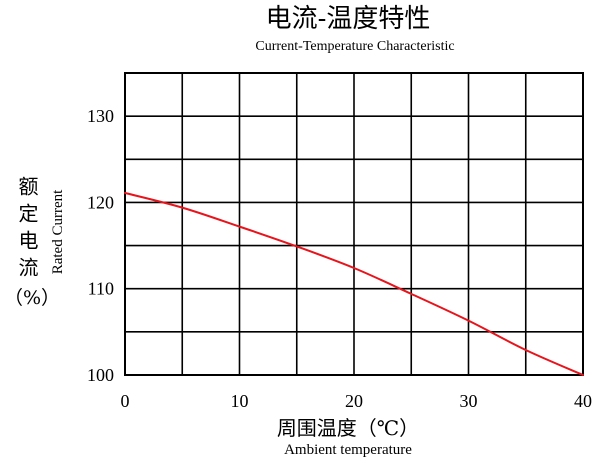 This screenshot has height=464, width=593. Describe the element at coordinates (100, 245) in the screenshot. I see `y-axis-ticks: 100 110 120 130` at that location.